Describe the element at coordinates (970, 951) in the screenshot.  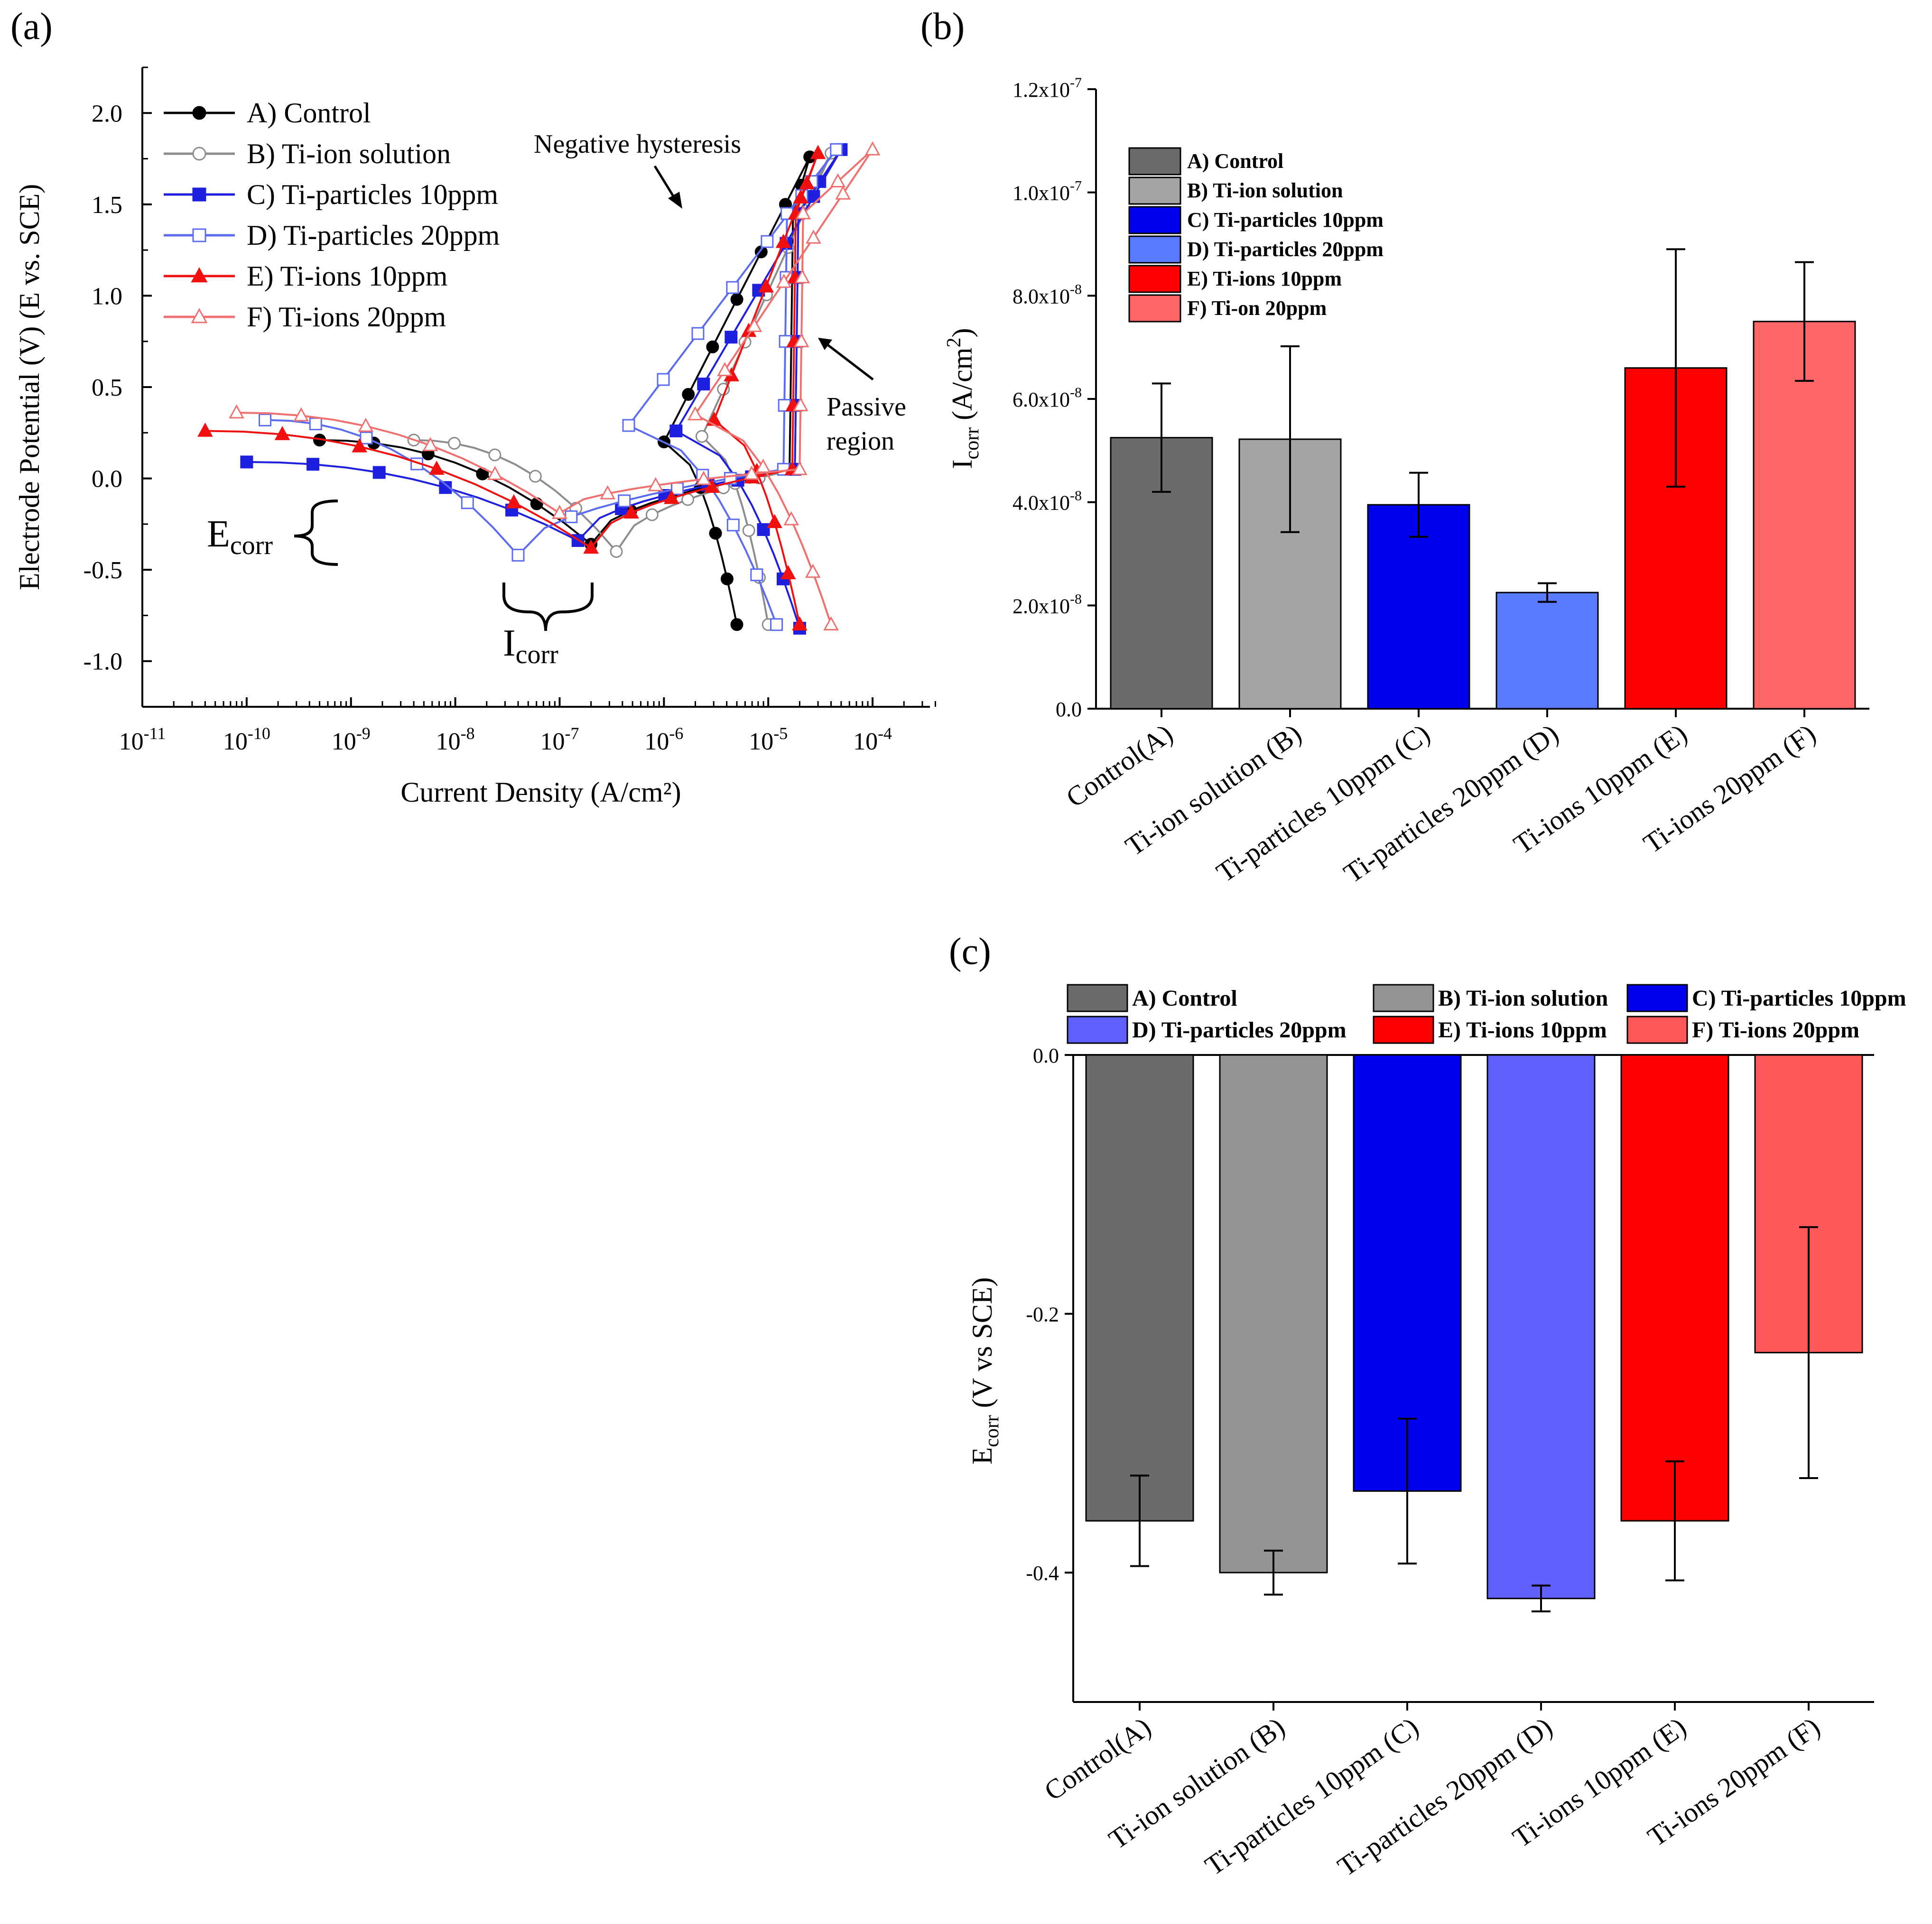
I see `panel-label-c: (c)` at that location.